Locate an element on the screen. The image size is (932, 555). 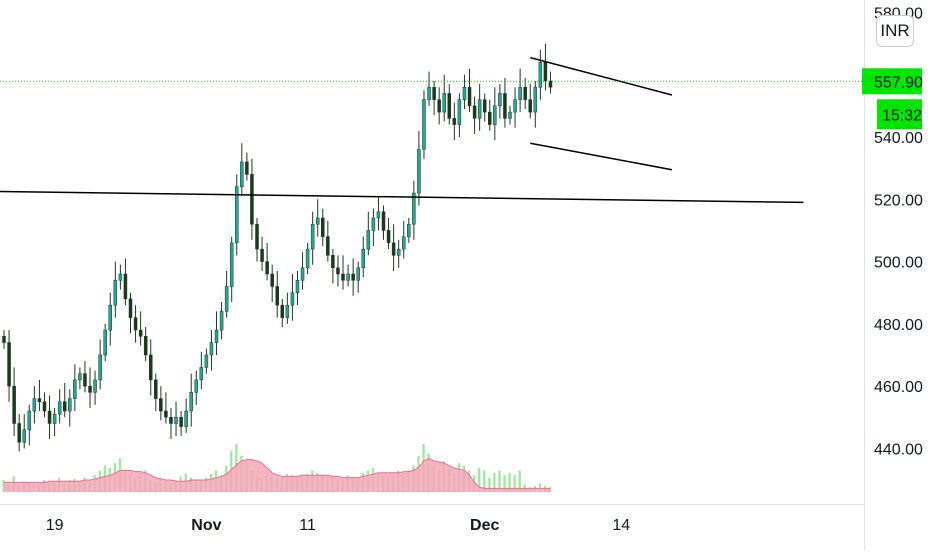
volume-ma-area is located at coordinates (277, 475).